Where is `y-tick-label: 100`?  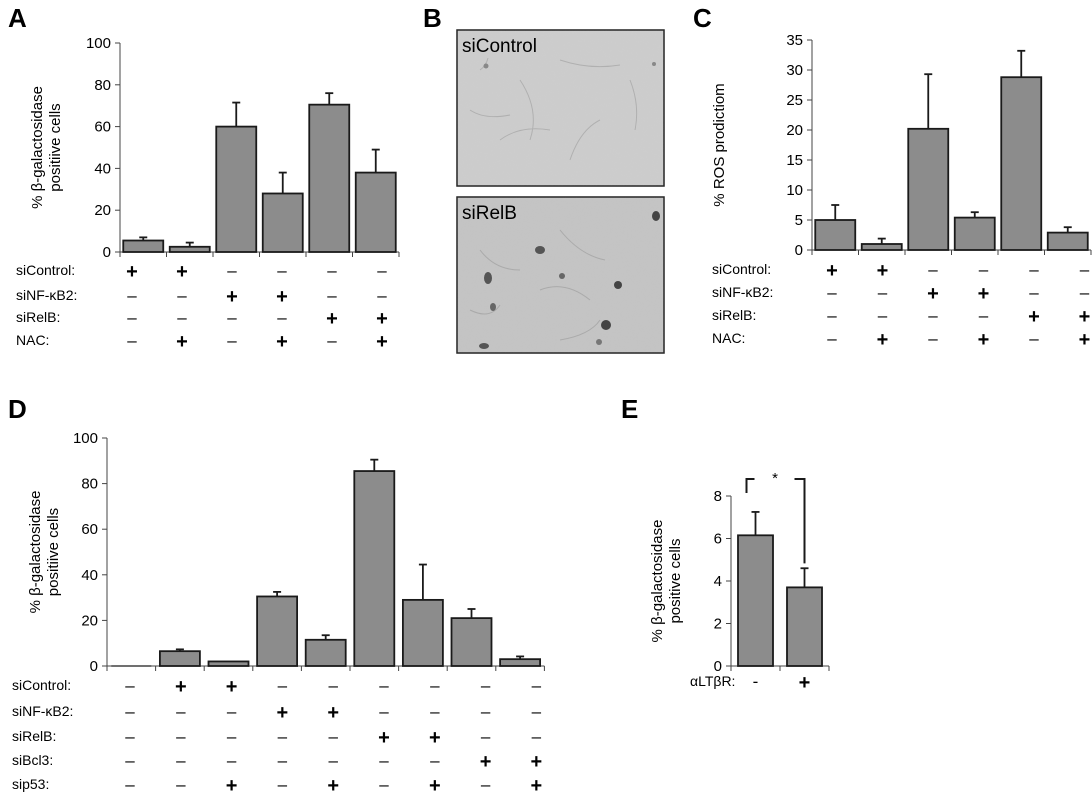 y-tick-label: 100 is located at coordinates (98, 43).